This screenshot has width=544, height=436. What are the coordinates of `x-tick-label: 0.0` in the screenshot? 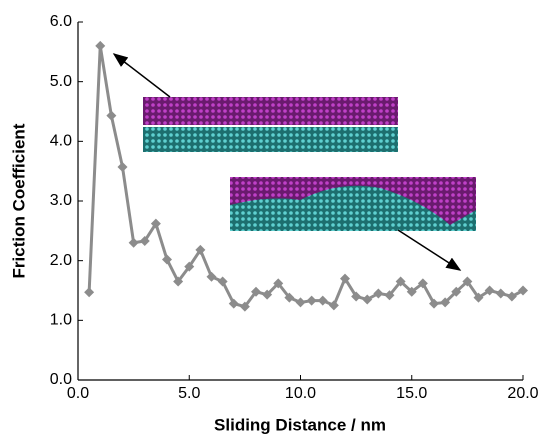 It's located at (78, 393).